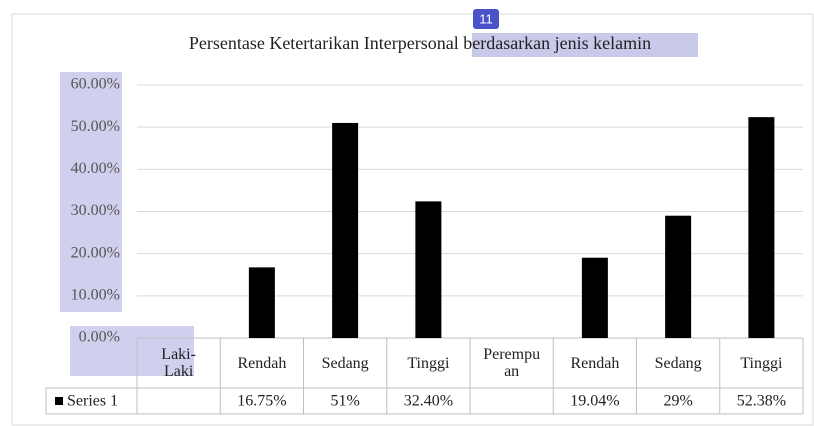 The image size is (814, 426). I want to click on badge-label: 11, so click(486, 18).